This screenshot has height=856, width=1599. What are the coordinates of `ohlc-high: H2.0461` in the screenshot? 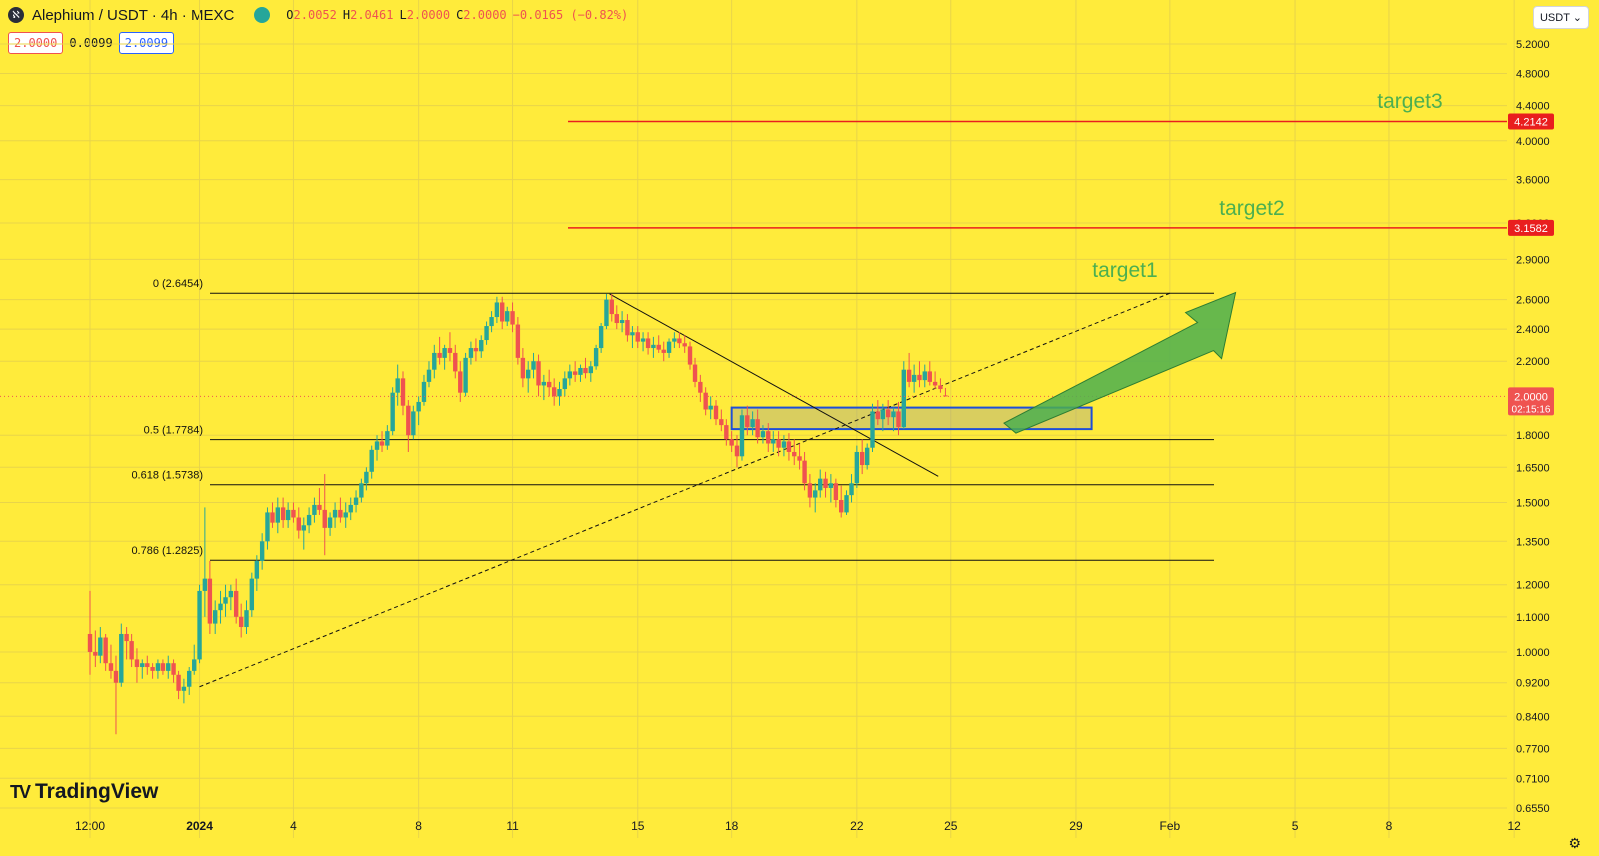 It's located at (368, 15).